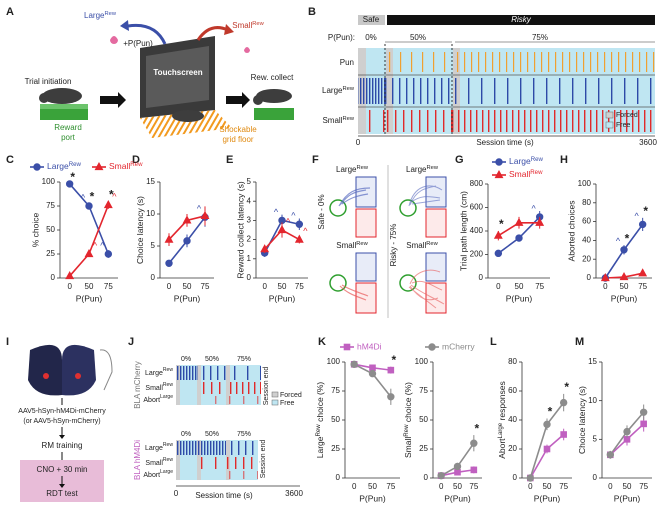  What do you see at coordinates (335, 448) in the screenshot?
I see `y-tick-label: 25` at bounding box center [335, 448].